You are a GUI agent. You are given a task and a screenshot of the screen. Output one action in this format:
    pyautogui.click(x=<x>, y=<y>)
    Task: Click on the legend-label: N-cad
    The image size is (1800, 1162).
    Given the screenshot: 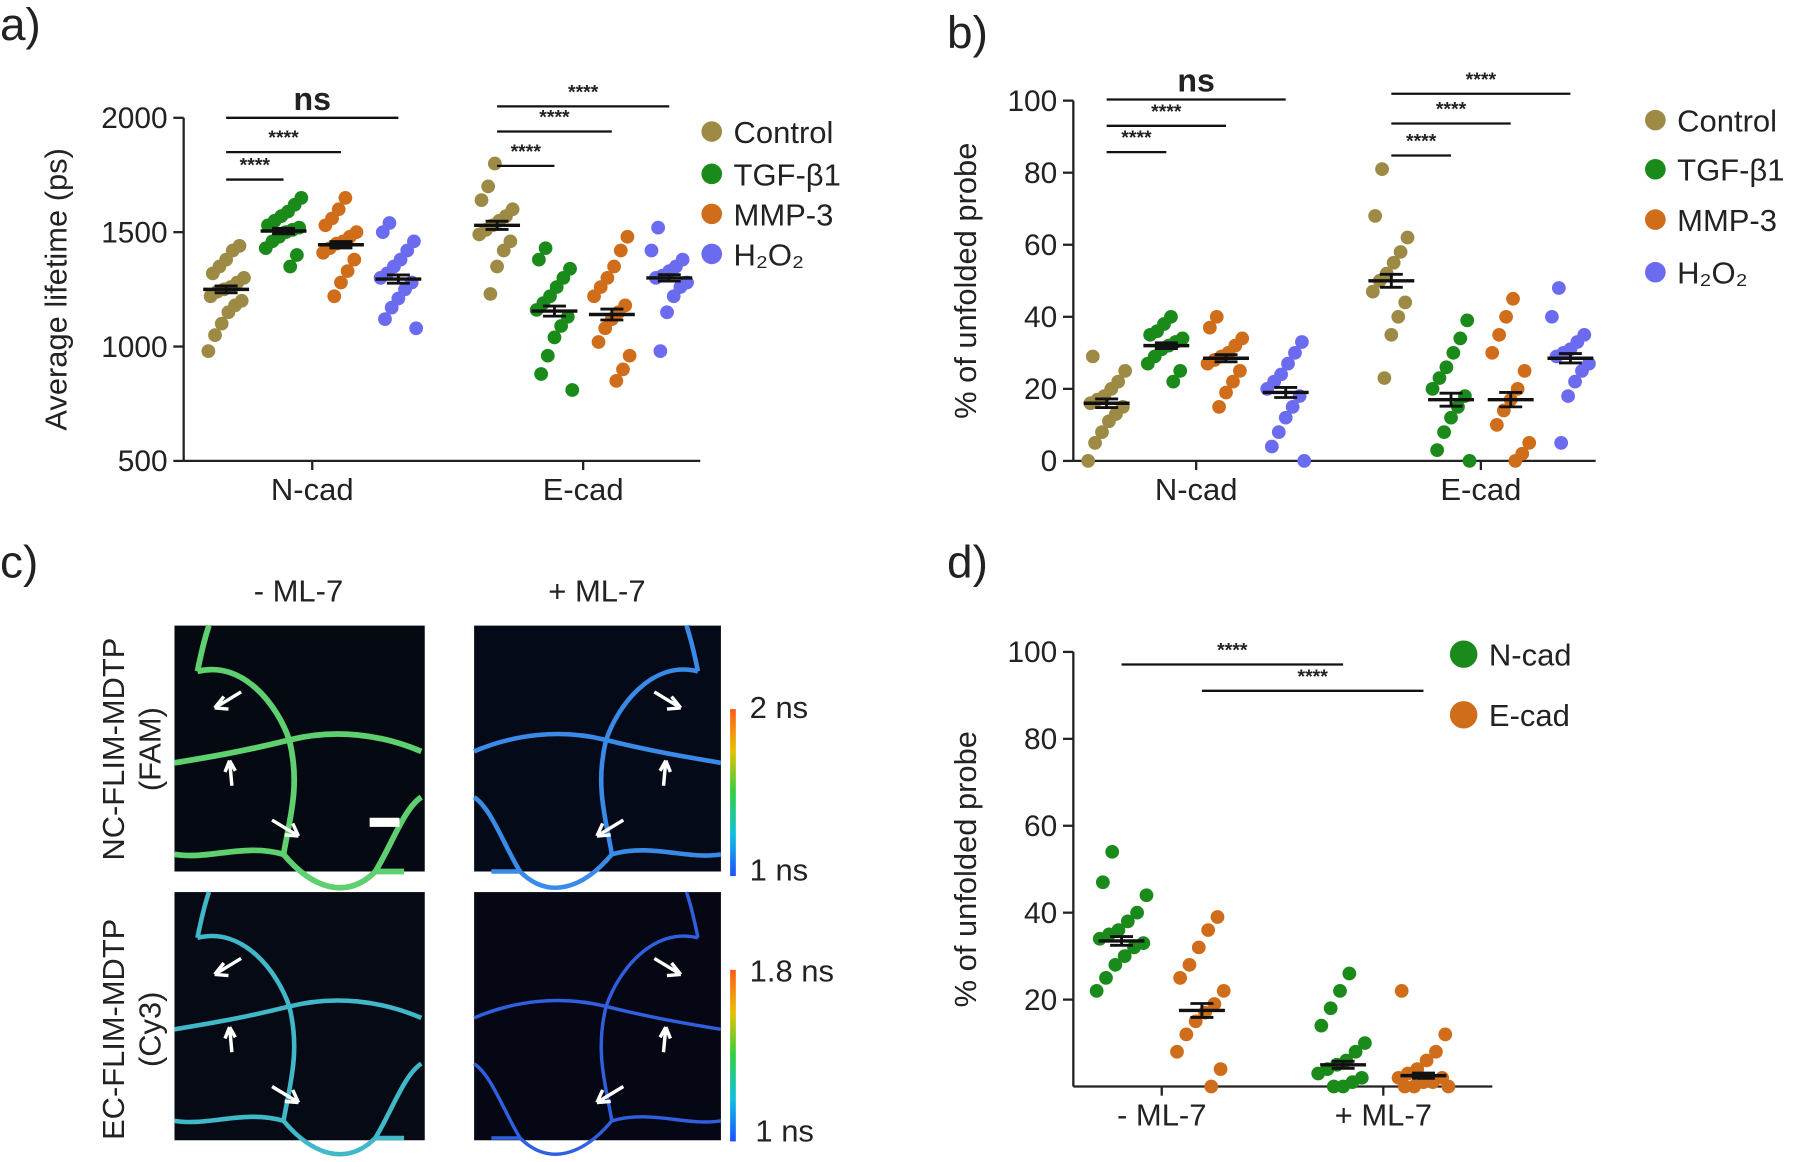 What is the action you would take?
    pyautogui.click(x=1530, y=655)
    